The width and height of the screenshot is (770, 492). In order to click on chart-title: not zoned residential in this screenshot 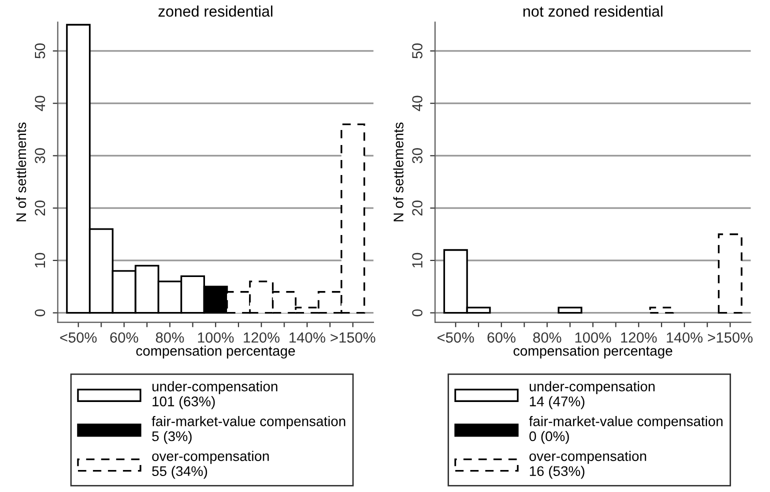, I will do `click(592, 11)`.